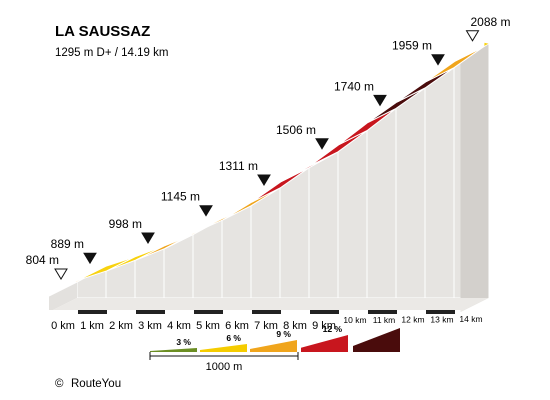  Describe the element at coordinates (67, 244) in the screenshot. I see `elevation-label-1: 889 m` at that location.